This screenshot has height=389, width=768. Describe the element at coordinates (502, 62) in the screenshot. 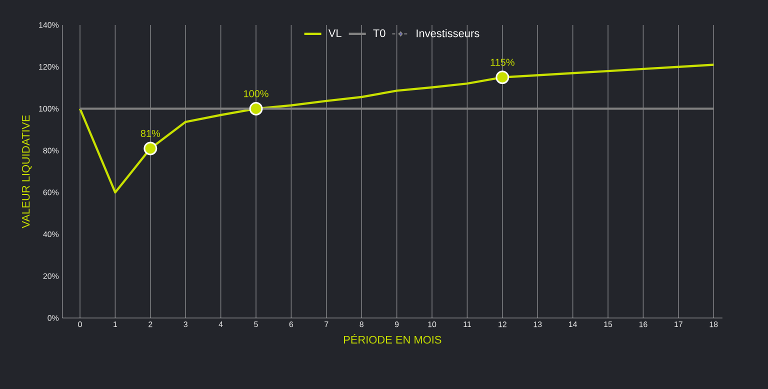

I see `data-label: 115%` at that location.